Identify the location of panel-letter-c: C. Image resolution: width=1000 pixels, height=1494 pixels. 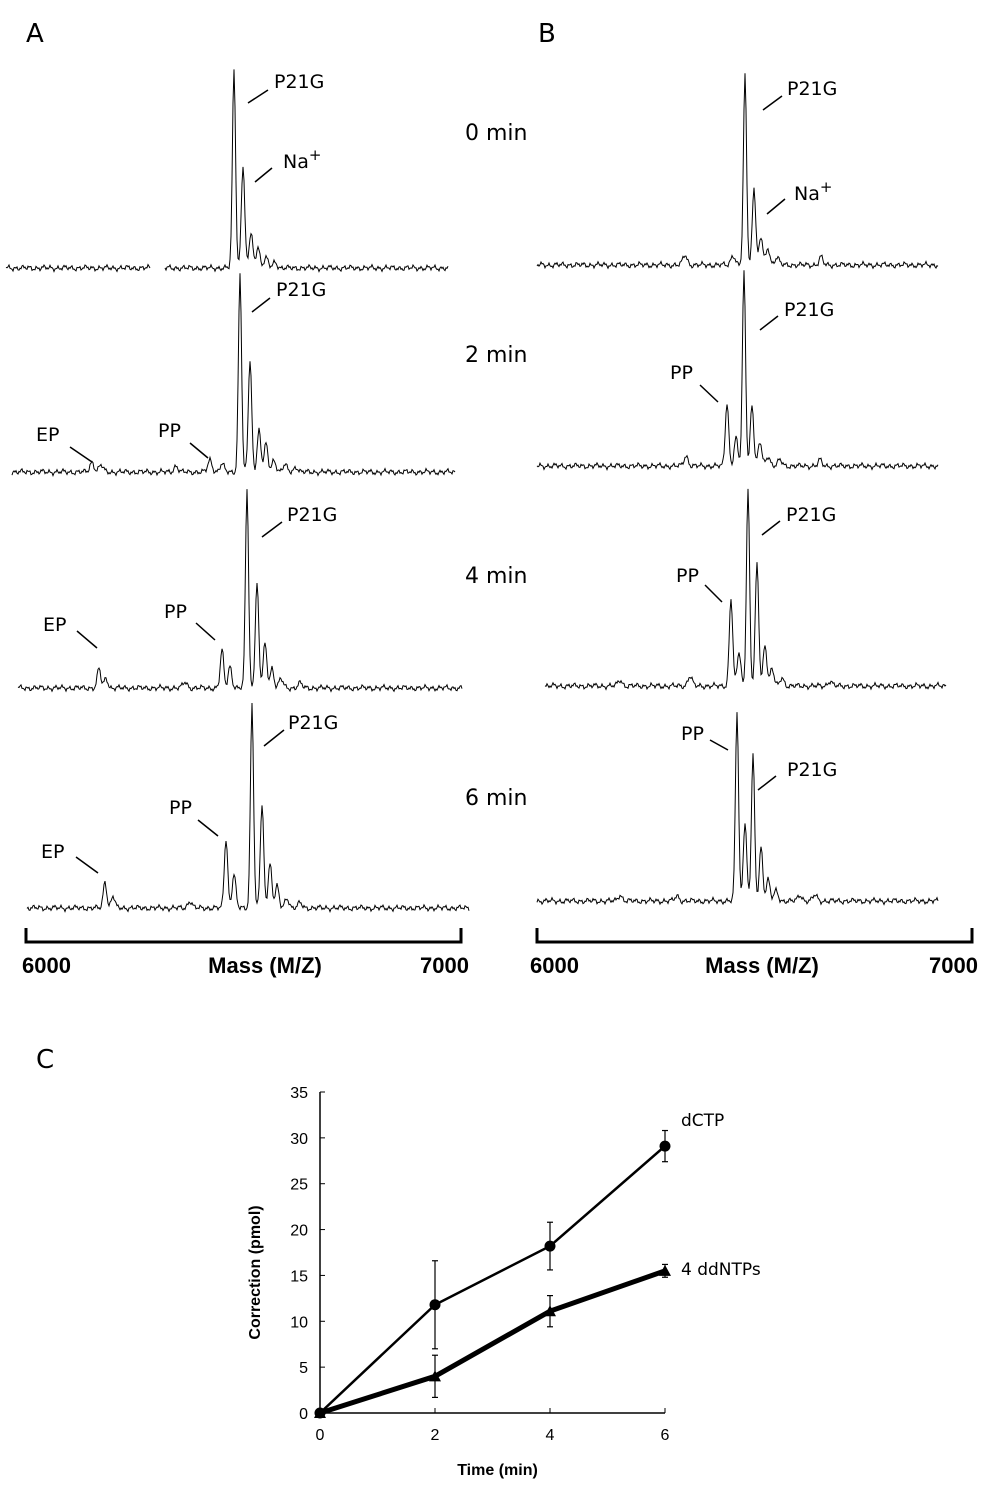
(45, 1060).